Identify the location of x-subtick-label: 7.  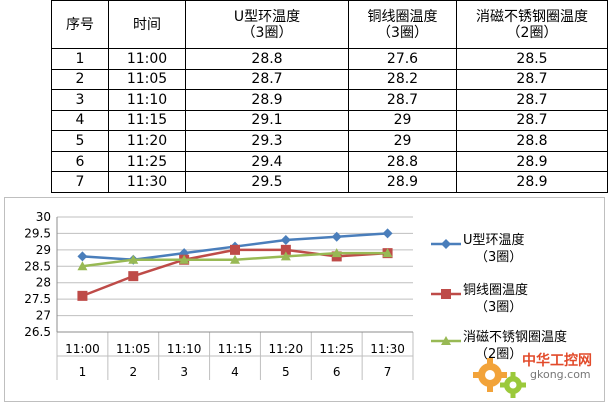
(388, 372).